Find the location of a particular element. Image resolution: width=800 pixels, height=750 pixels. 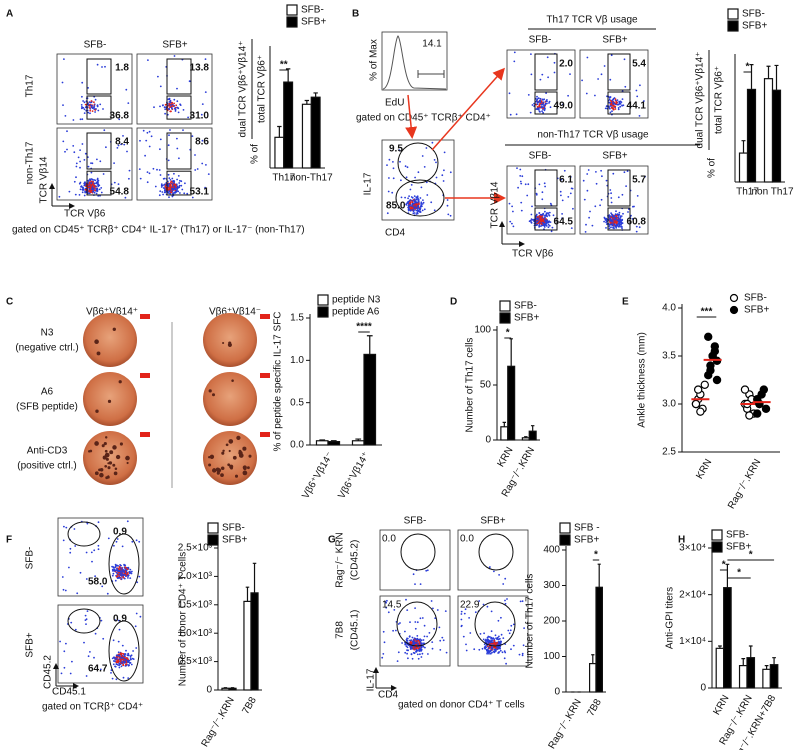

error-bar is located at coordinates (333, 441).